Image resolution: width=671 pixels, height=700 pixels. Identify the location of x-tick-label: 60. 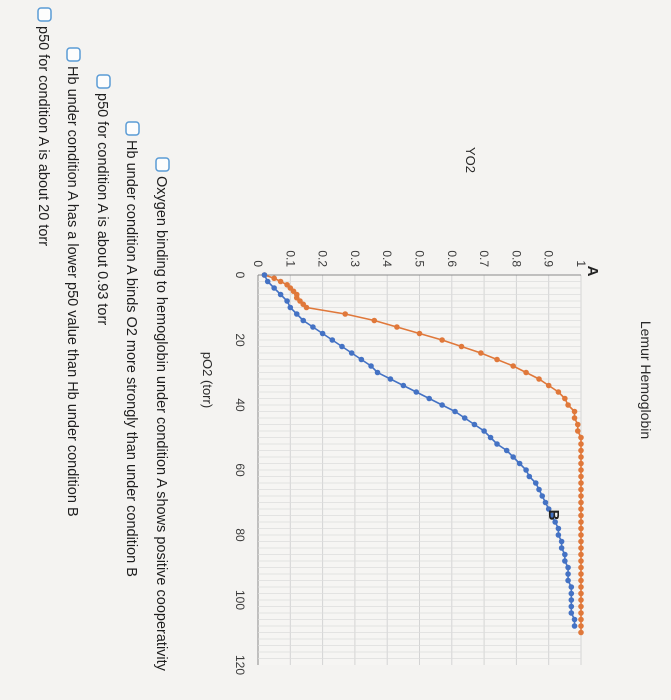
(240, 470).